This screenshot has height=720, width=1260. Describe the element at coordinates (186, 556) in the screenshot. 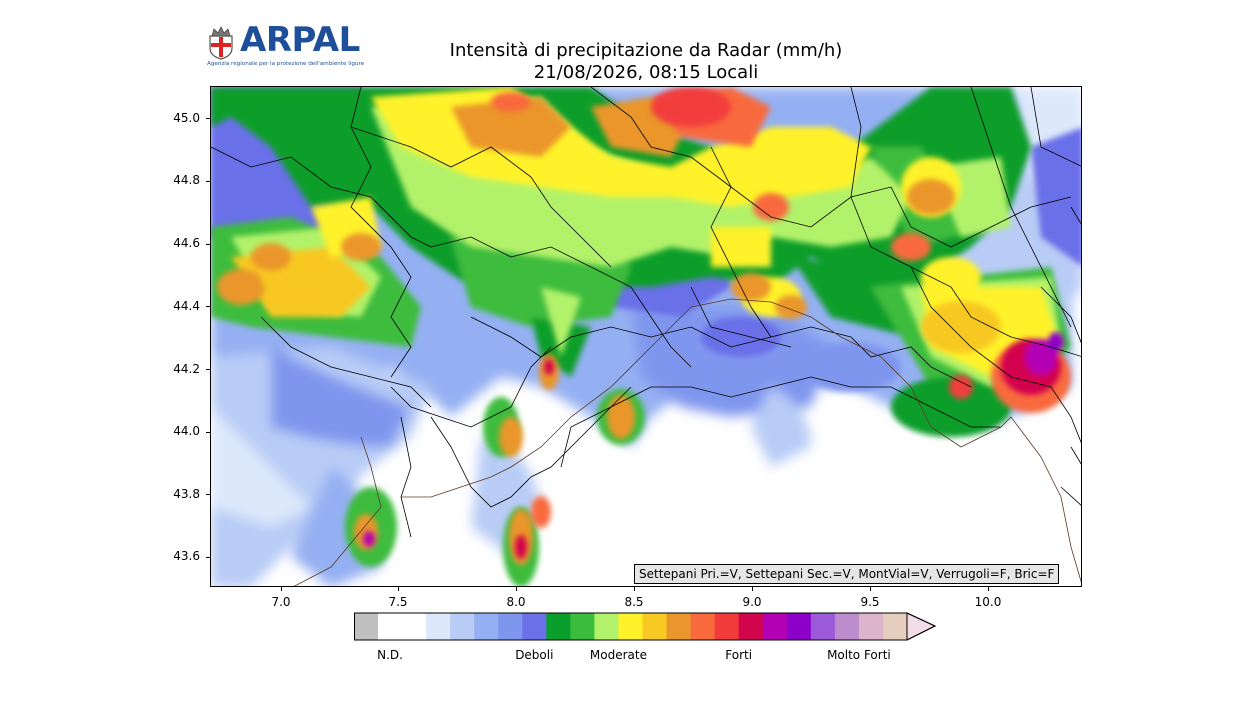

I see `y-tick-label: 43.6` at that location.